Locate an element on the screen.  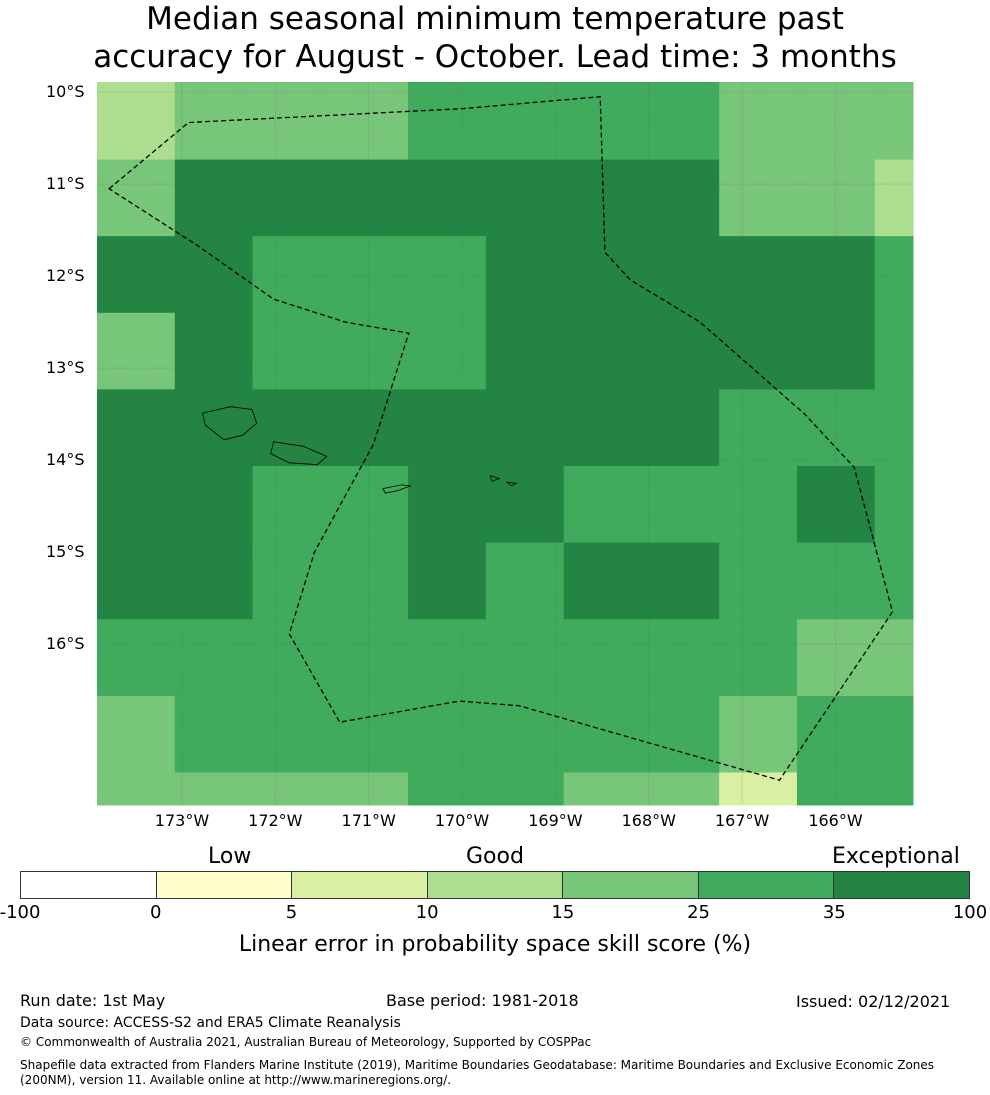
islands is located at coordinates (360, 450).